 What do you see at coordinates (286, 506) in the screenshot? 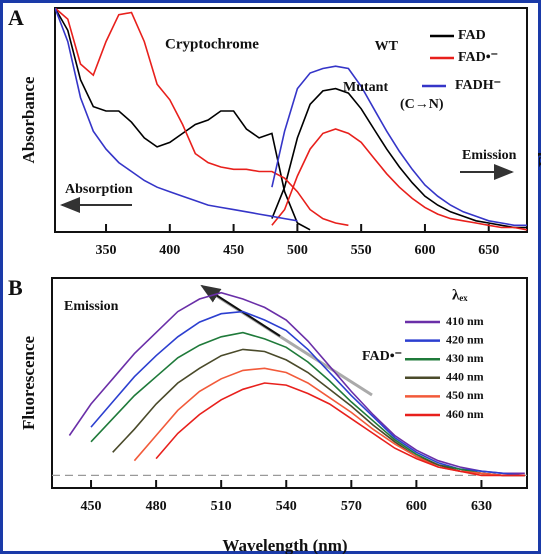
I see `x-tick-label: 540` at bounding box center [286, 506].